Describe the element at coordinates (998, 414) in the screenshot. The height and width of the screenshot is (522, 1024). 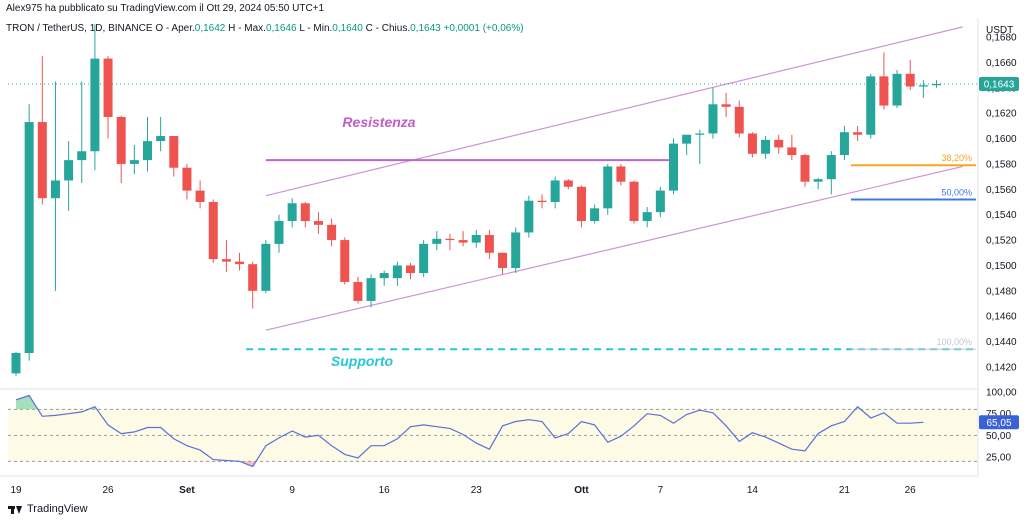
I see `rsi-tick-label: 75,00` at that location.